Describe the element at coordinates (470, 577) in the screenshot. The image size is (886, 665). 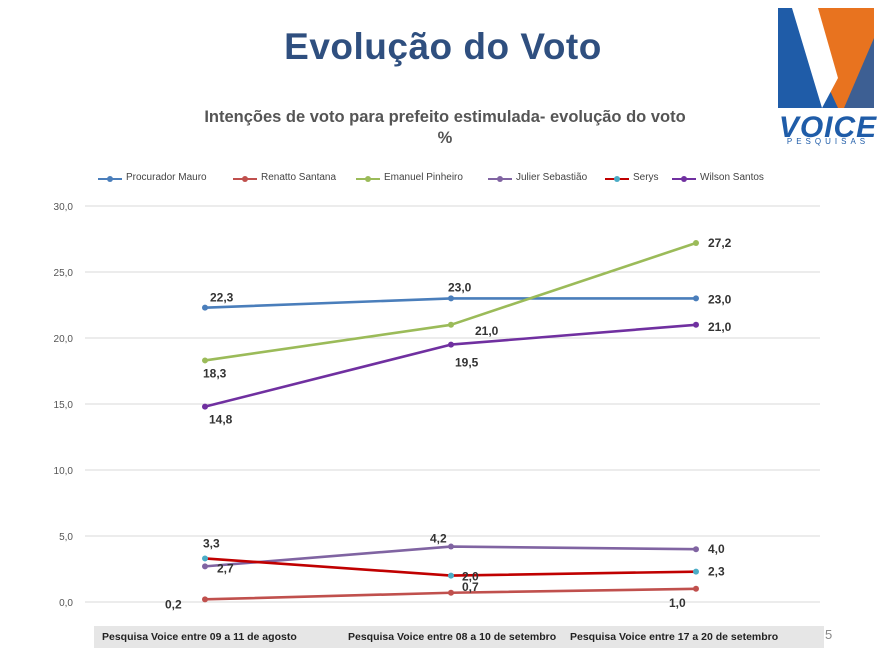
I see `data-label-serys: 2,0` at that location.